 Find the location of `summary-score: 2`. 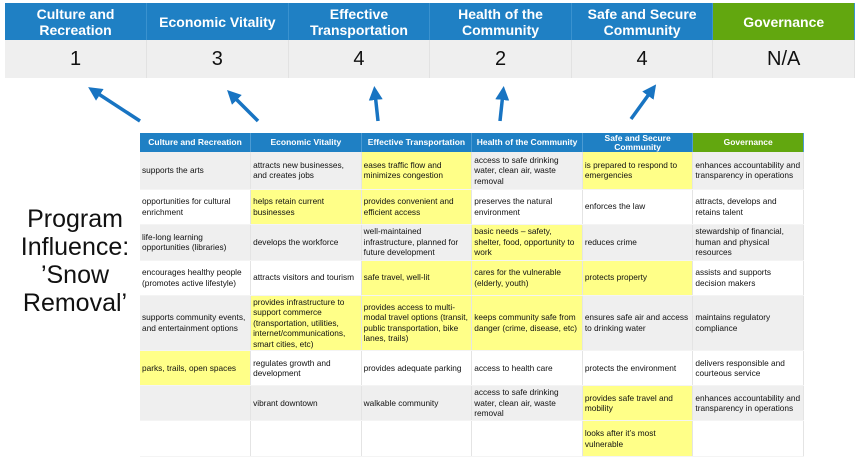

summary-score: 2 is located at coordinates (500, 59).